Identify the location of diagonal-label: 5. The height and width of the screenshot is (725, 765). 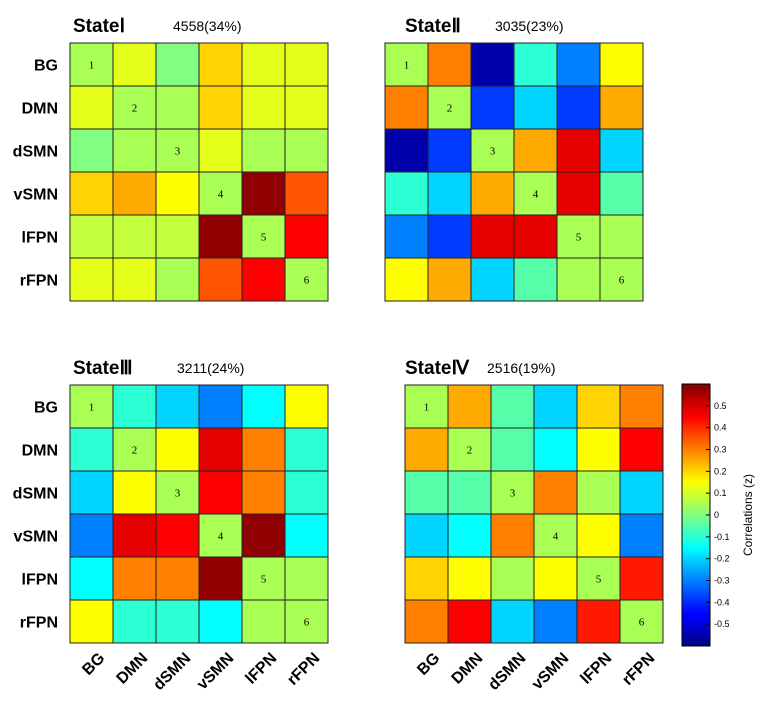
(264, 580).